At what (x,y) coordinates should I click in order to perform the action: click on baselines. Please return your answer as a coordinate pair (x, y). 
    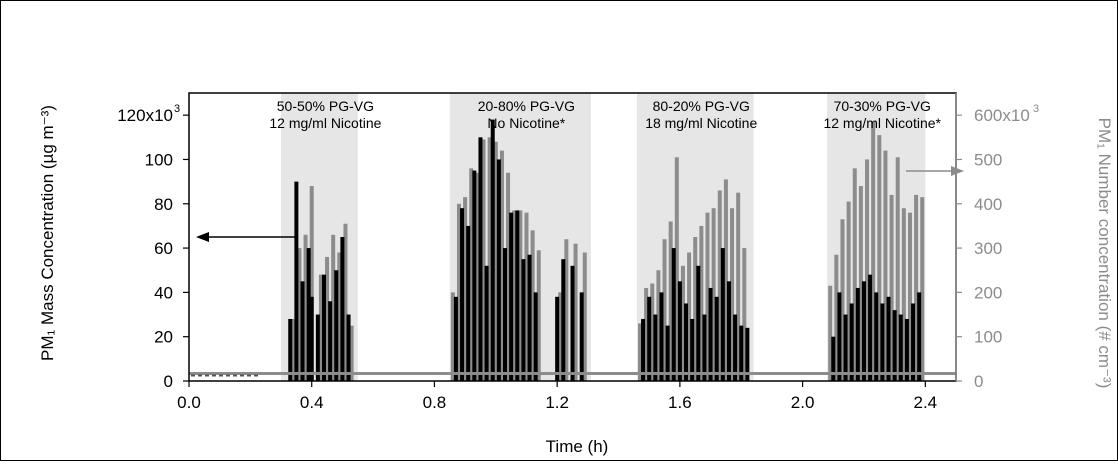
    Looking at the image, I should click on (572, 374).